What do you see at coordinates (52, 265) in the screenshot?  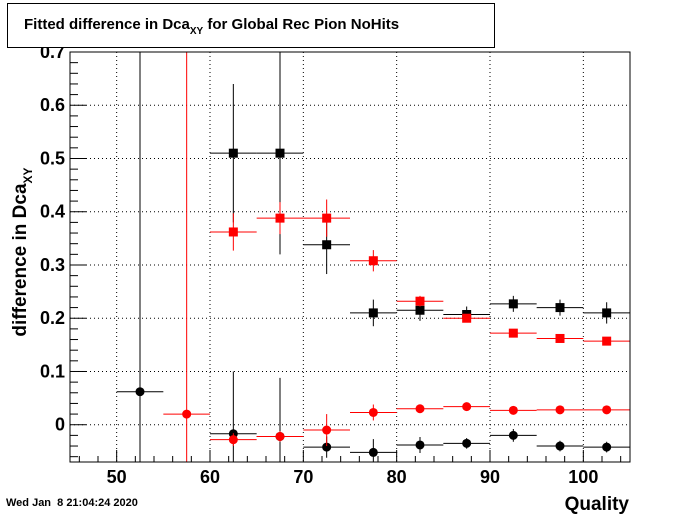 I see `y-tick-label: 0.3` at bounding box center [52, 265].